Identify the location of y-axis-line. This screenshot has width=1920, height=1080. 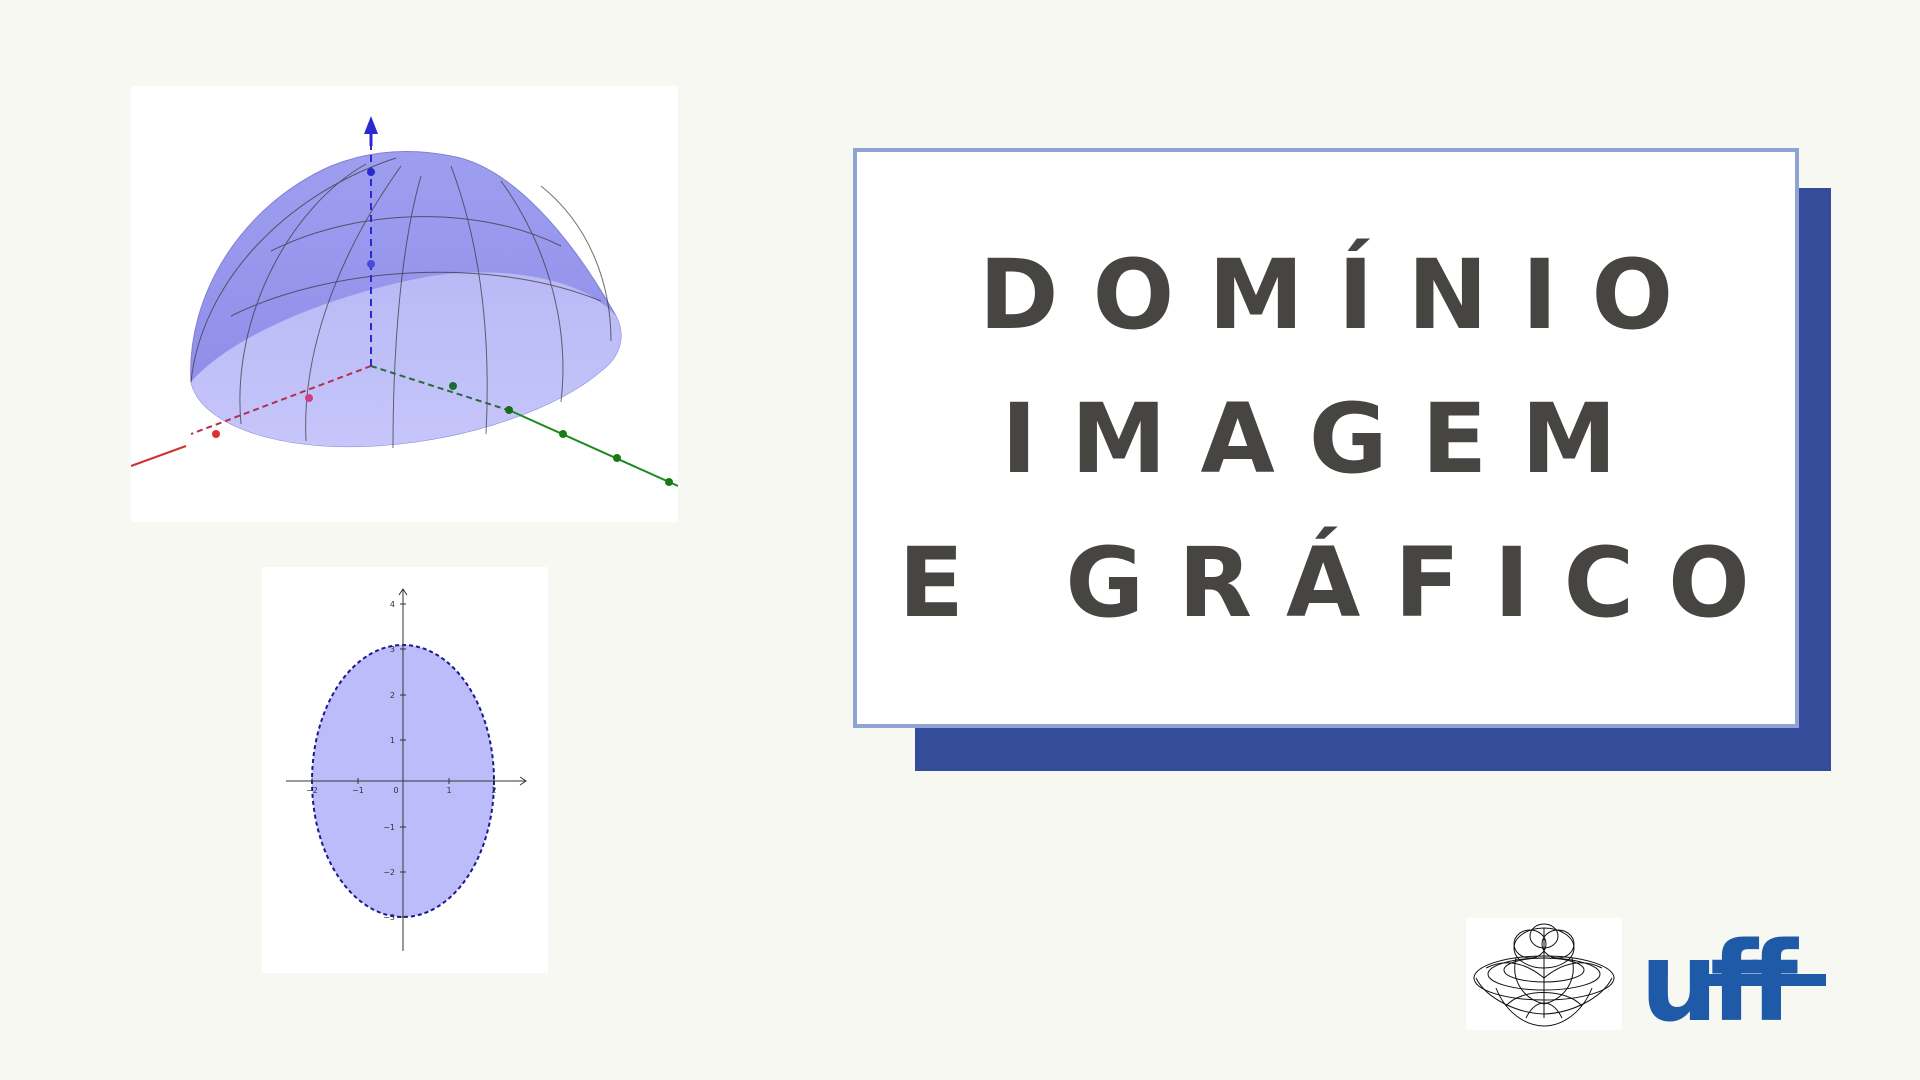
(594, 448).